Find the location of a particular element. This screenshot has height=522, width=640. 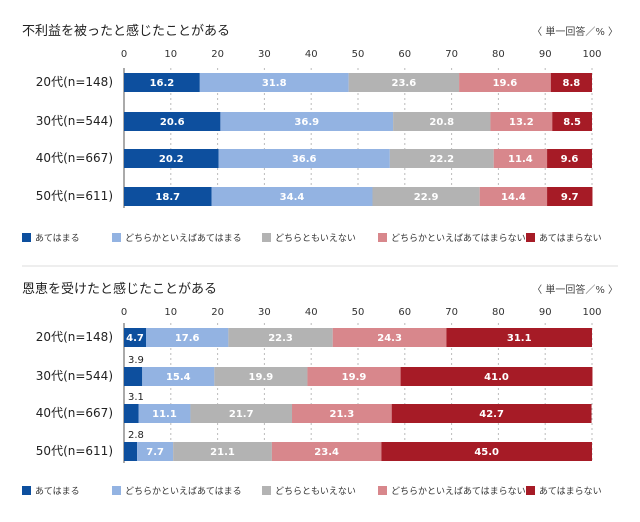

data-label: 24.3 is located at coordinates (389, 338).